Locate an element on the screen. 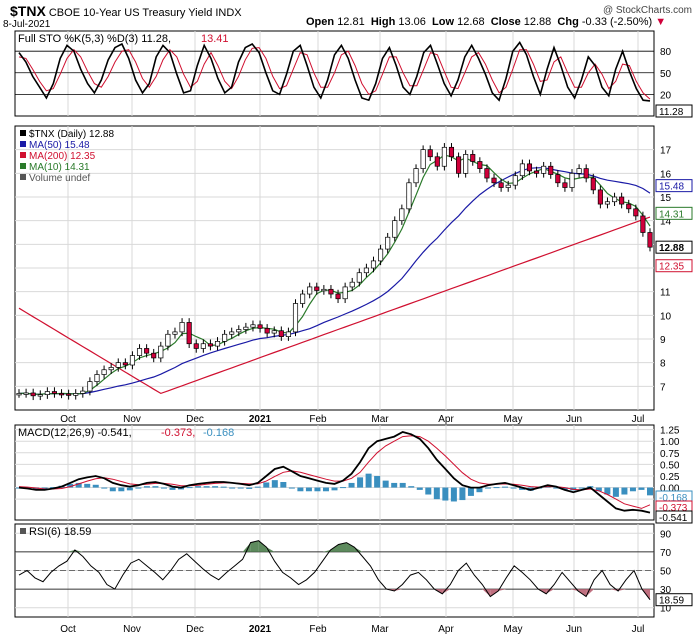 This screenshot has height=639, width=700. y-tick-label: 1.25 is located at coordinates (670, 431).